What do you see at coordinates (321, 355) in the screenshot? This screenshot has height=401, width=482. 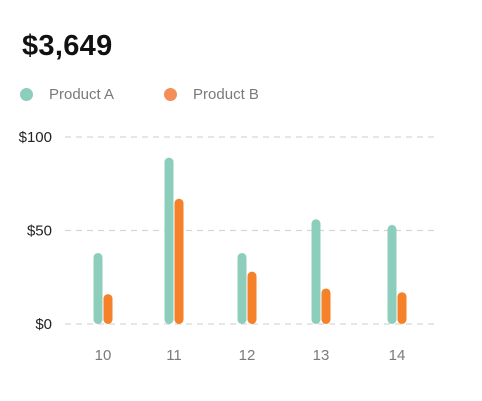 I see `x-tick-label: 13` at bounding box center [321, 355].